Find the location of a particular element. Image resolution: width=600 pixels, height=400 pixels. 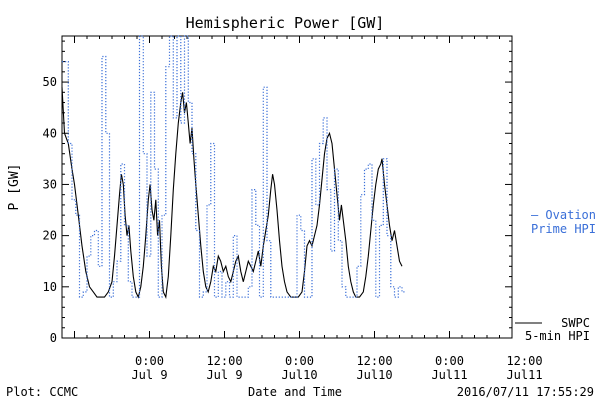

y-tick-label: 20 is located at coordinates (50, 236).